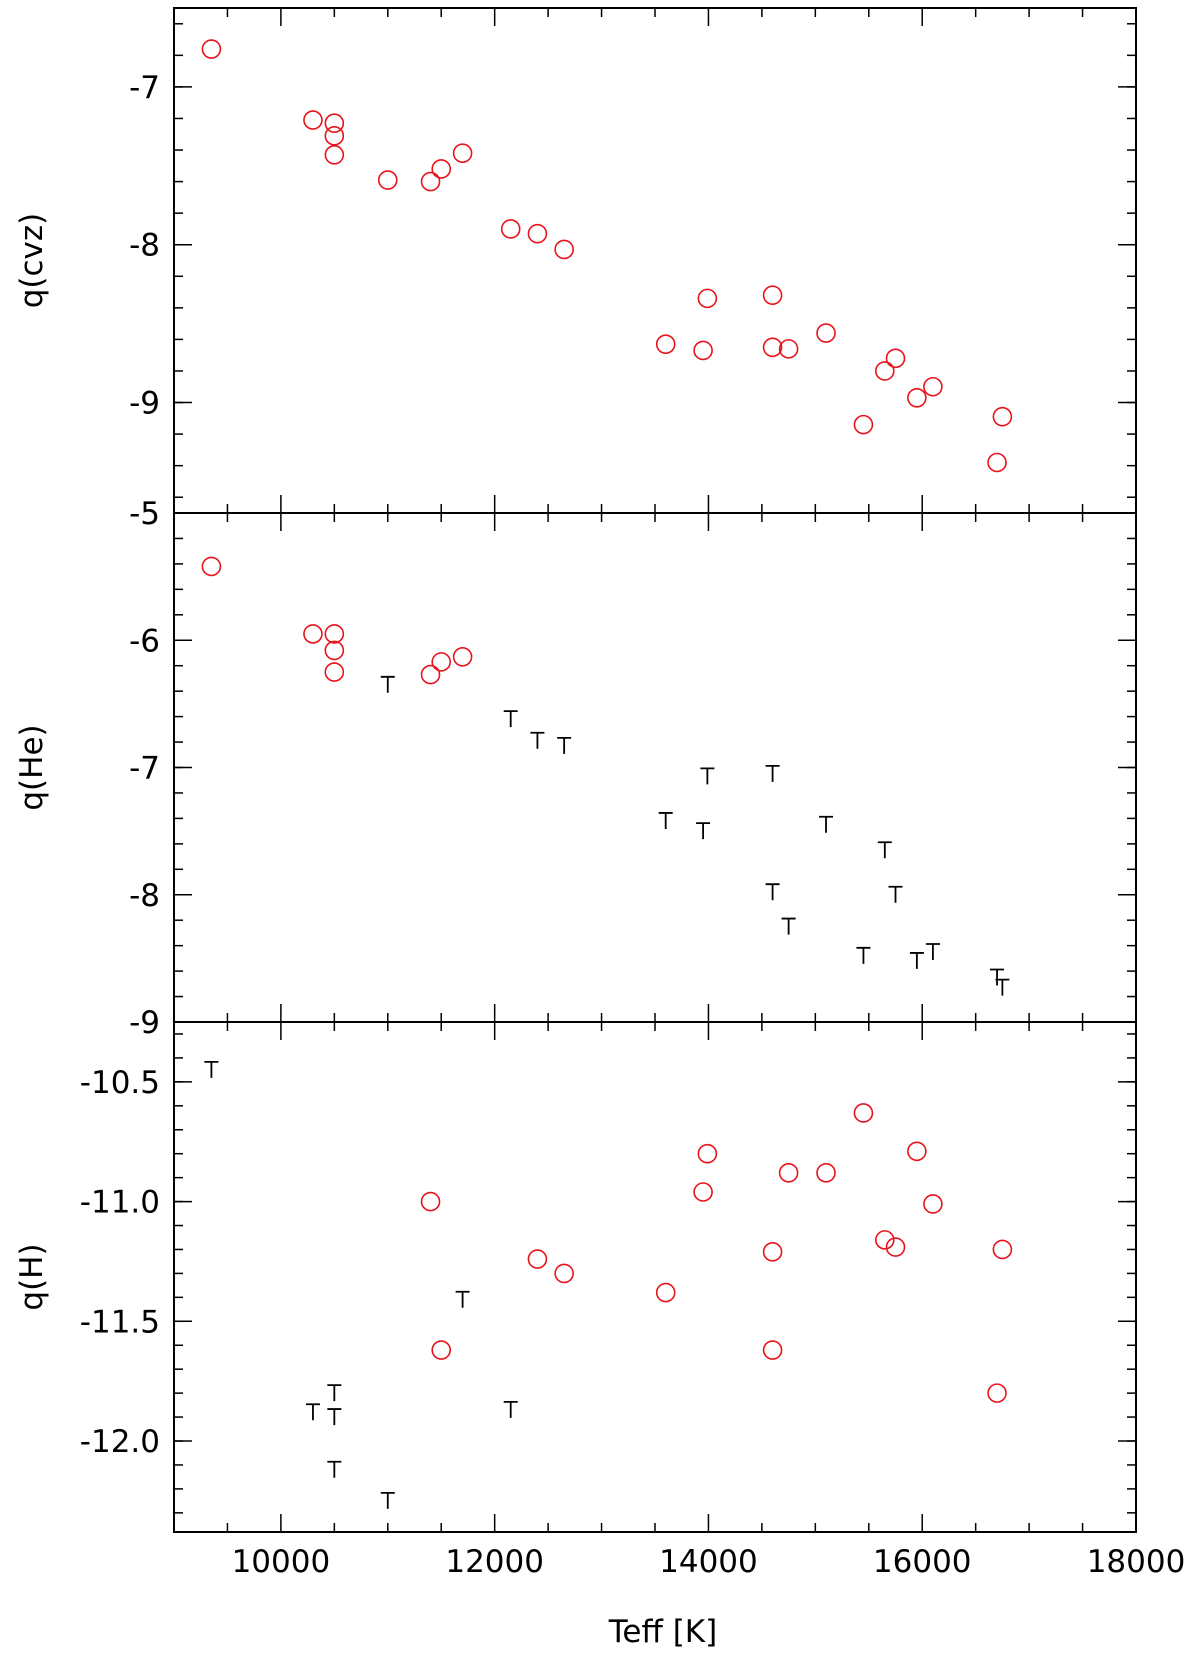  What do you see at coordinates (120, 1203) in the screenshot?
I see `y-tick-label: -11.0` at bounding box center [120, 1203].